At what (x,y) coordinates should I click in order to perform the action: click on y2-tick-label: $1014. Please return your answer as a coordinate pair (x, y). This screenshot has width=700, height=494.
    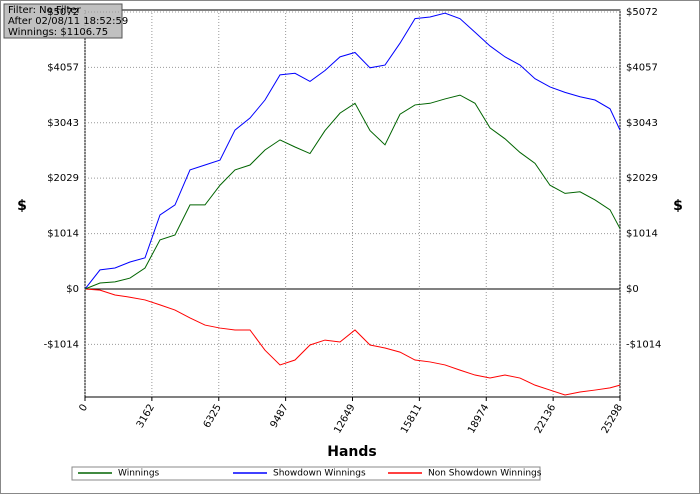
    Looking at the image, I should click on (642, 234).